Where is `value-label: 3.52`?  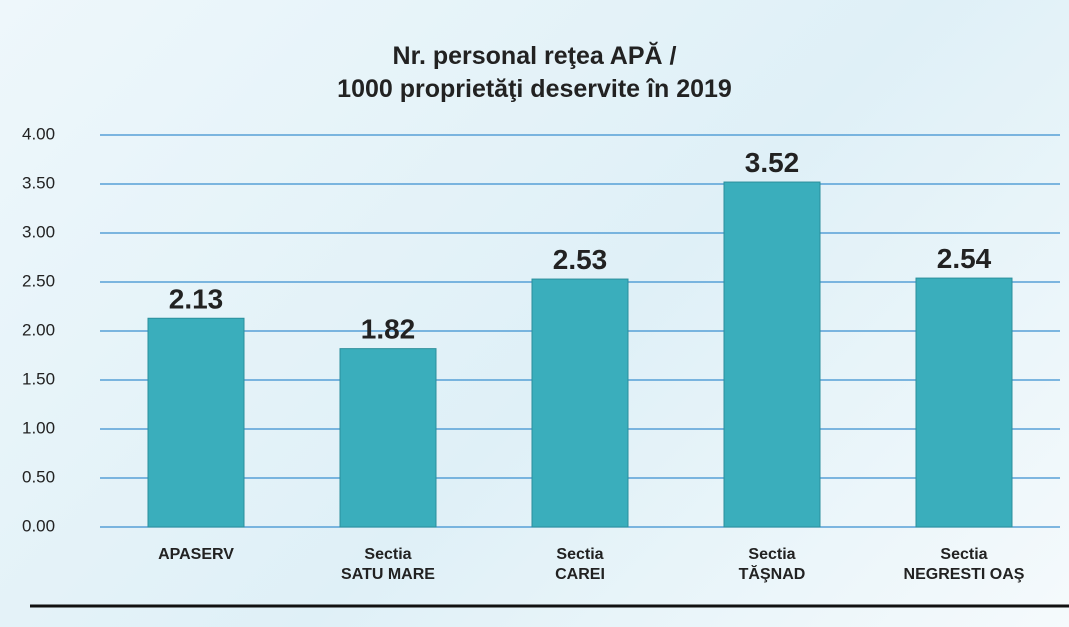
value-label: 3.52 is located at coordinates (772, 162).